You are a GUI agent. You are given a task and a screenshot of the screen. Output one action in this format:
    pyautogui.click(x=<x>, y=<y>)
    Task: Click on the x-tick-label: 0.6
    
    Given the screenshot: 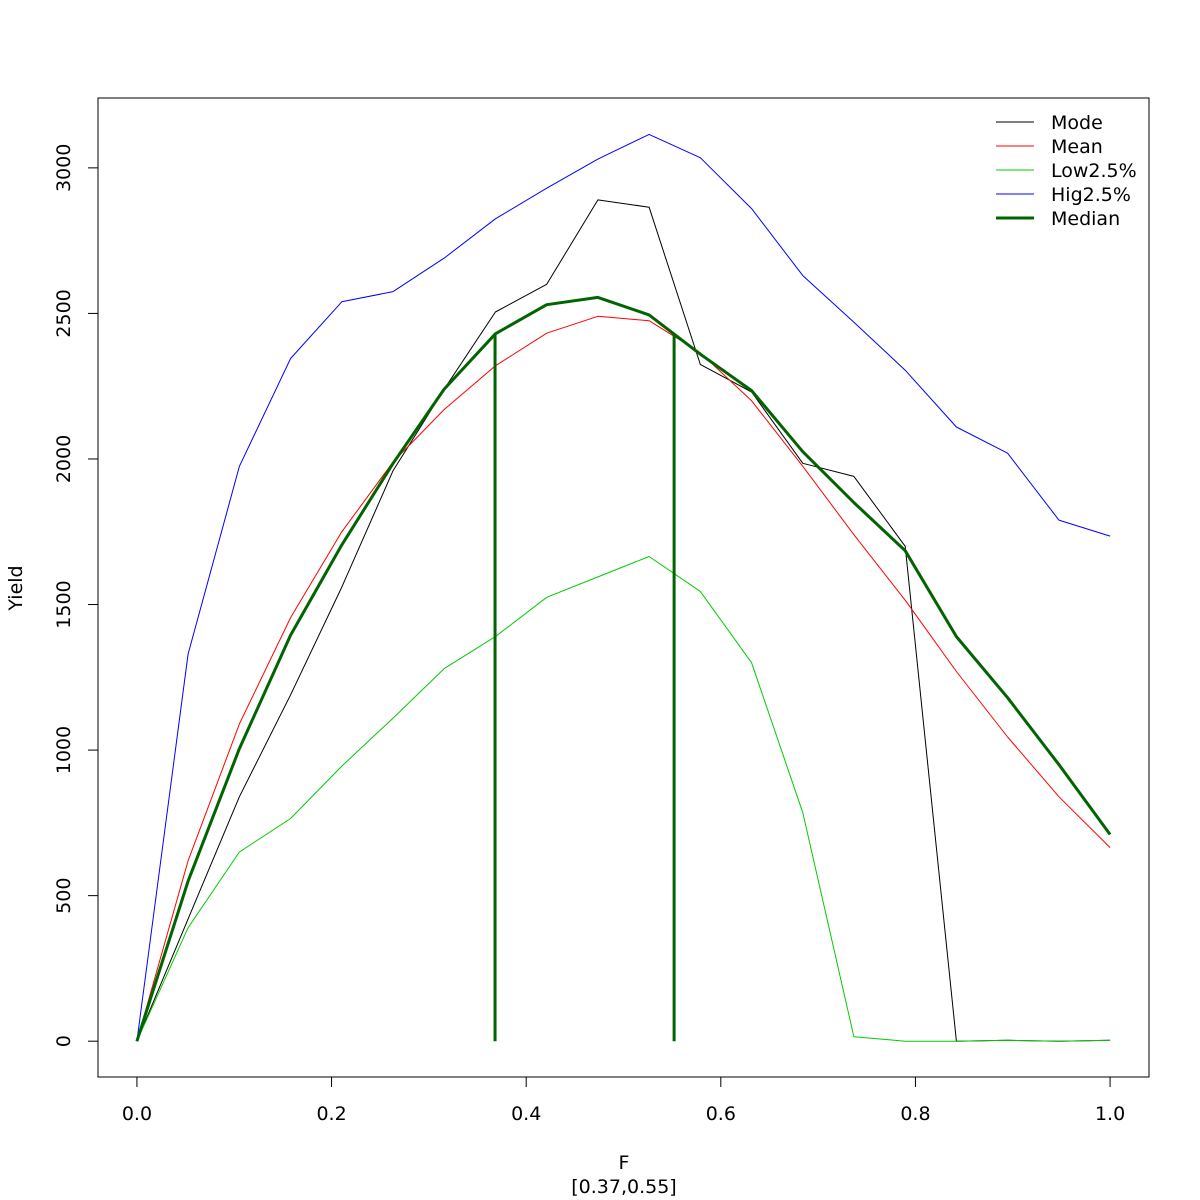 What is the action you would take?
    pyautogui.click(x=721, y=1114)
    